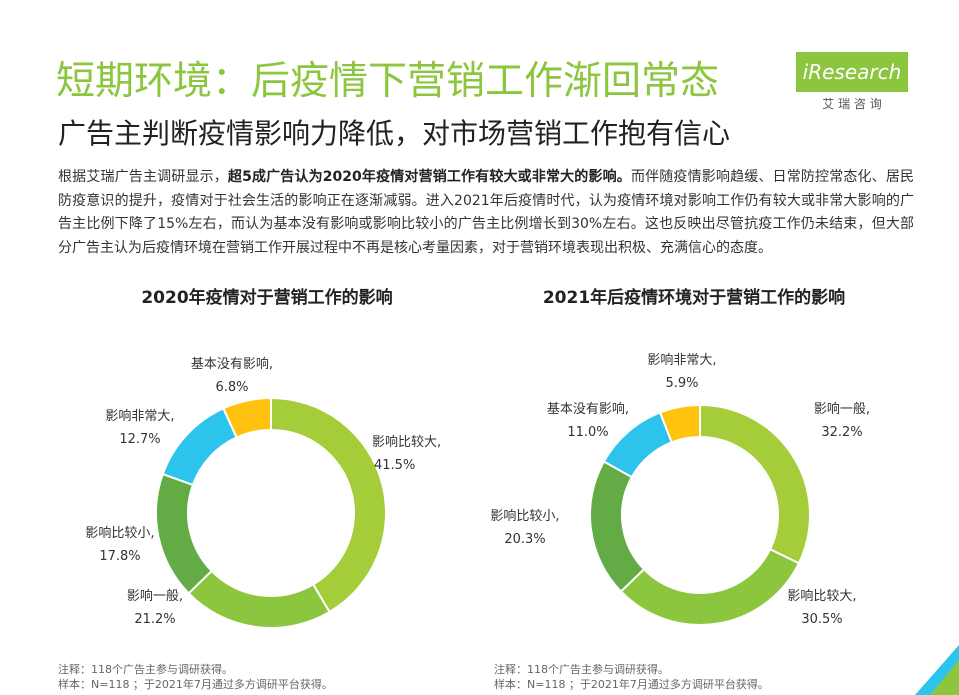 This screenshot has height=695, width=959. Describe the element at coordinates (944, 677) in the screenshot. I see `corner-decoration` at that location.